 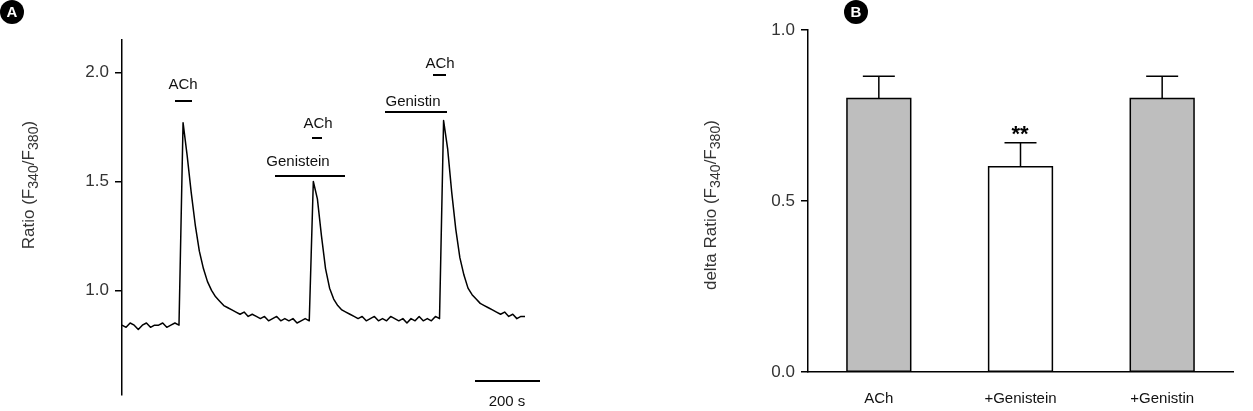 I want to click on letter-badge: A, so click(x=12, y=12).